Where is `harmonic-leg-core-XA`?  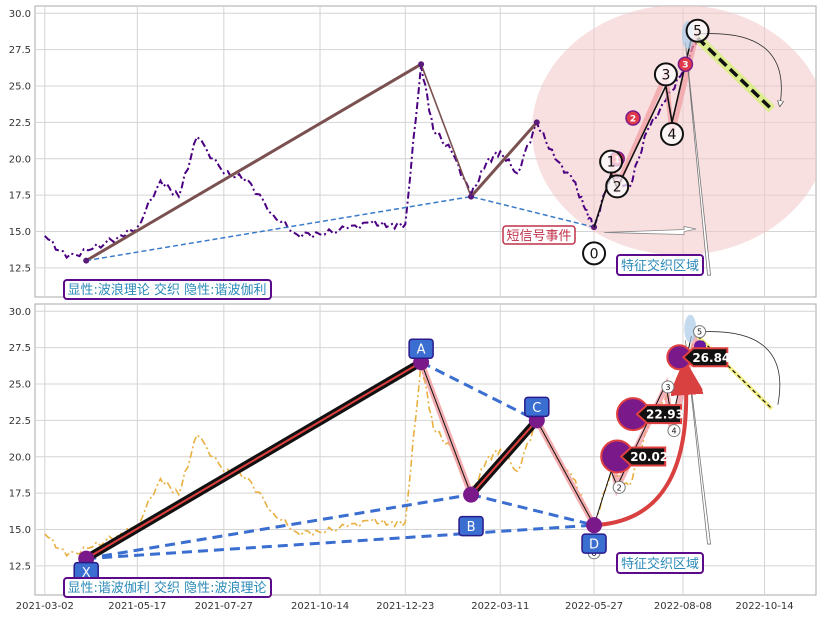
harmonic-leg-core-XA is located at coordinates (253, 460).